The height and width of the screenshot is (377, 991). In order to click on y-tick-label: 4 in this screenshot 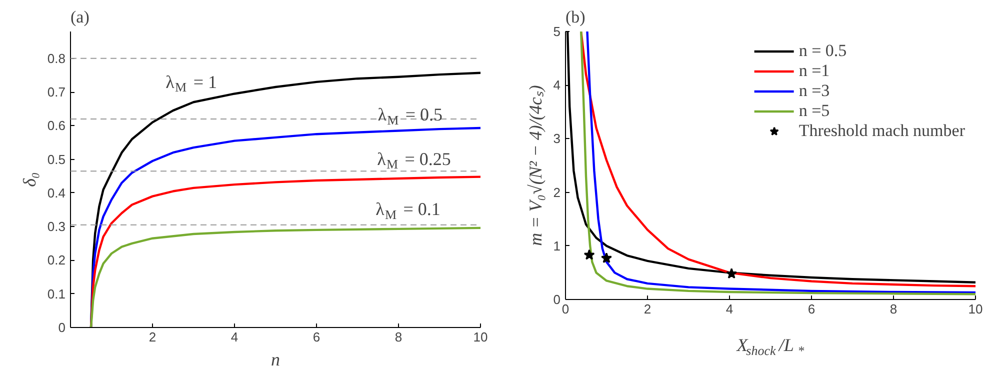, I will do `click(557, 85)`.